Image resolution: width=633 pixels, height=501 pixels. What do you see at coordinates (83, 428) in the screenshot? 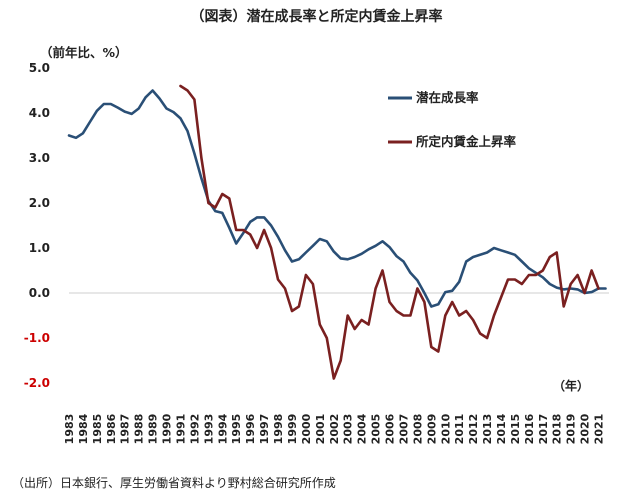
I see `x-tick-label: 1984` at bounding box center [83, 428].